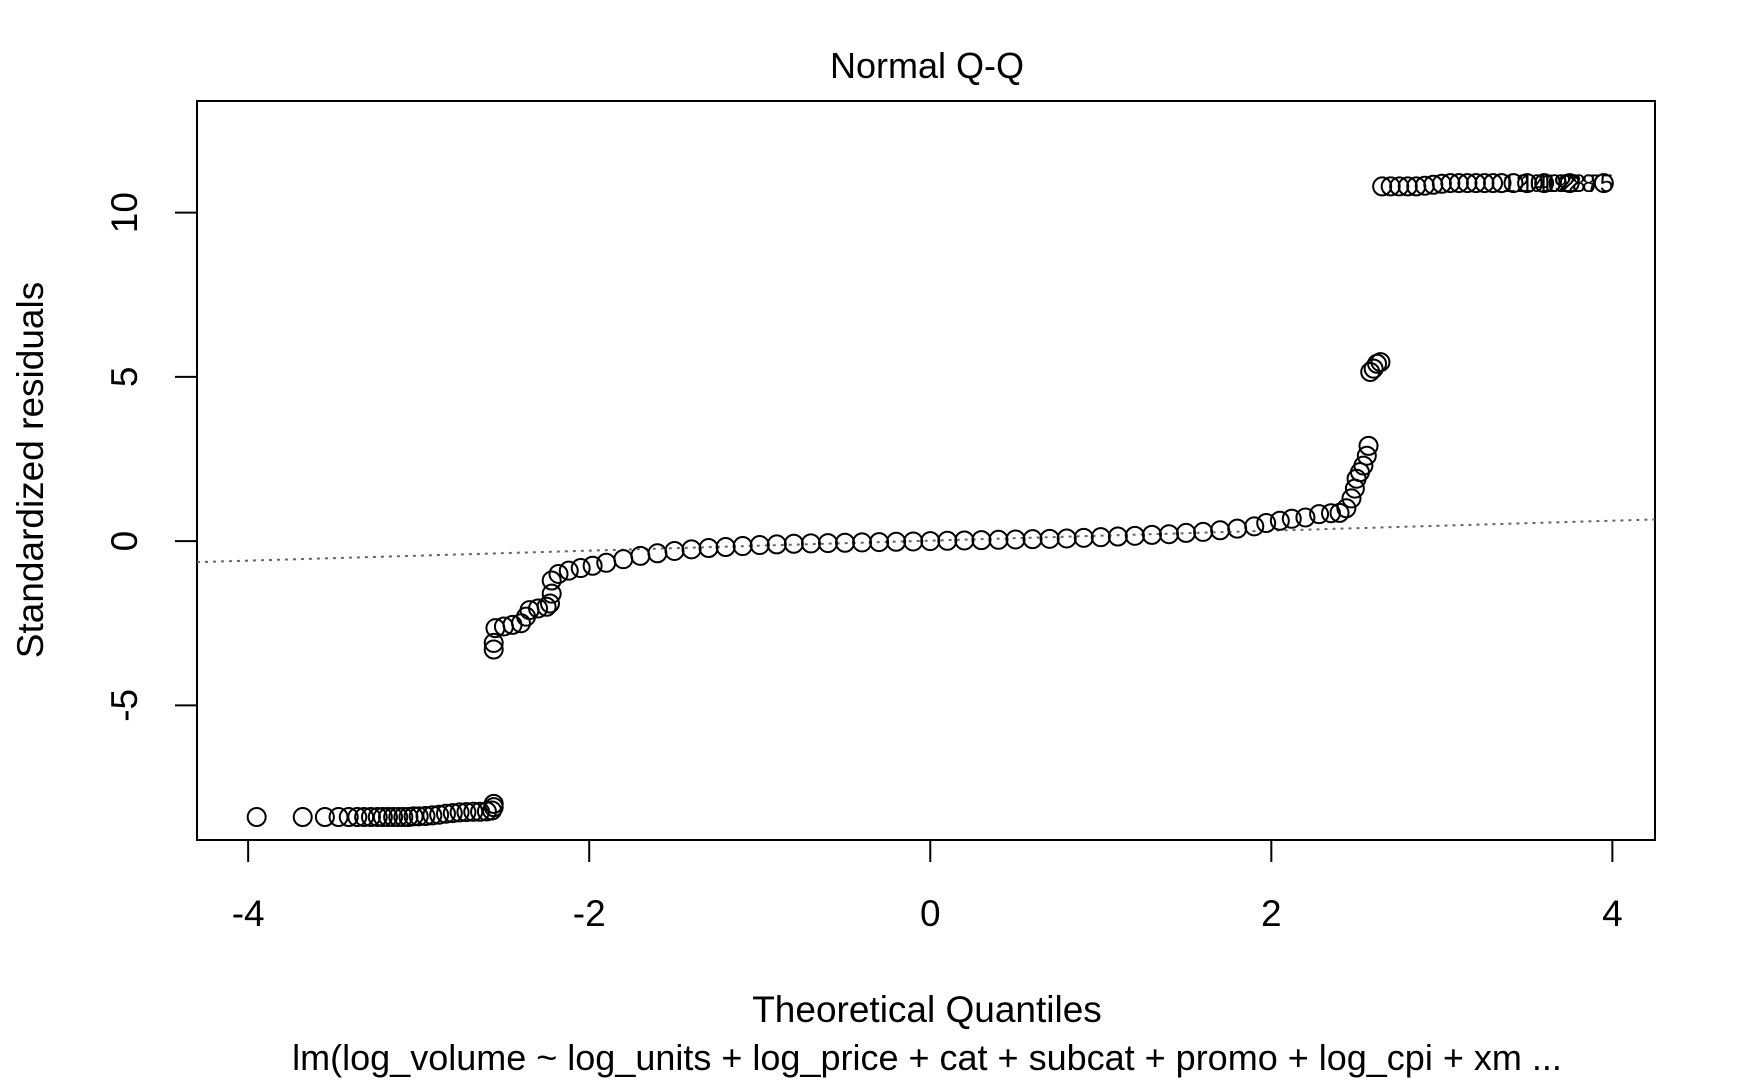  Describe the element at coordinates (927, 1009) in the screenshot. I see `x-axis-label: Theoretical Quantiles` at that location.